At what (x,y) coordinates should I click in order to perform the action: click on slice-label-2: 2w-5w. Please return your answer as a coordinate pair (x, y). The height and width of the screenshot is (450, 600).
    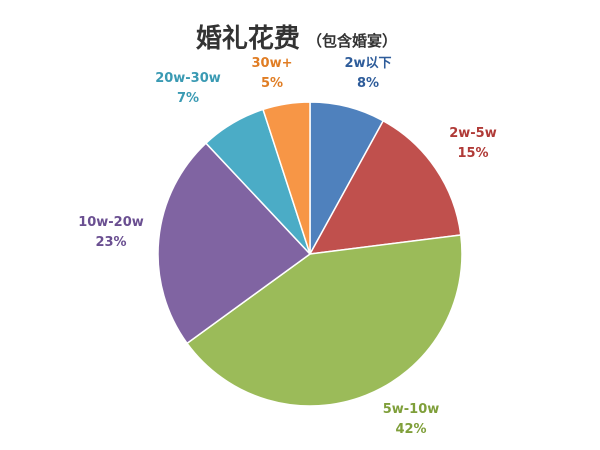
    Looking at the image, I should click on (473, 133).